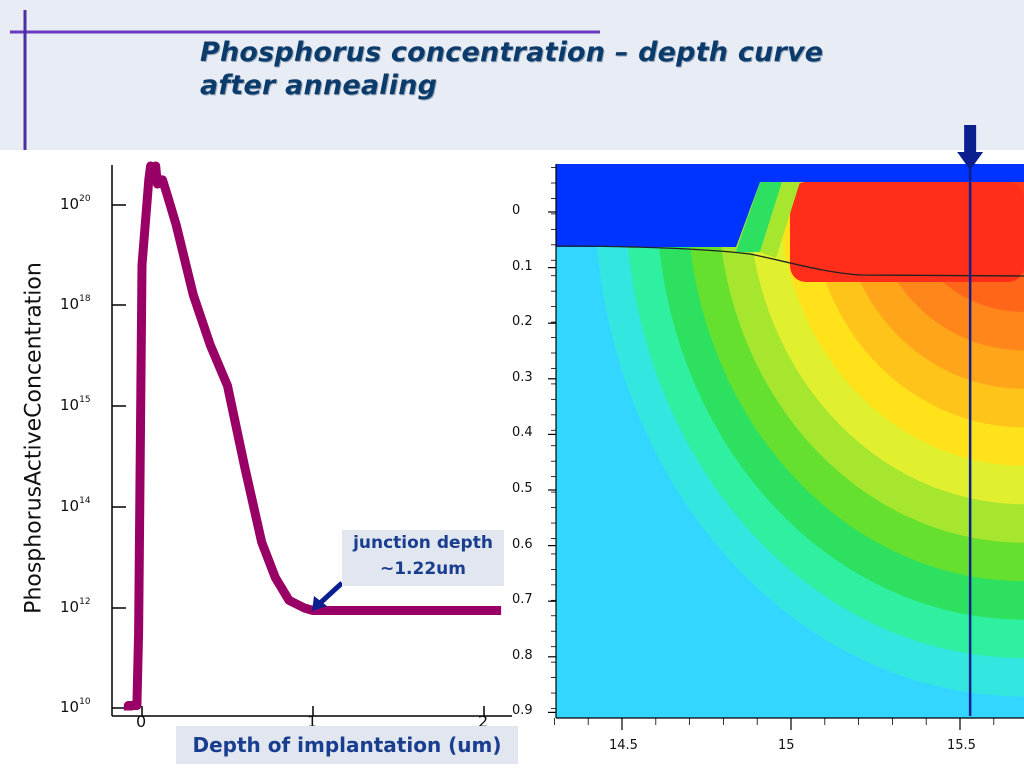 Image resolution: width=1024 pixels, height=768 pixels. Describe the element at coordinates (319, 603) in the screenshot. I see `callout-arrowhead` at that location.